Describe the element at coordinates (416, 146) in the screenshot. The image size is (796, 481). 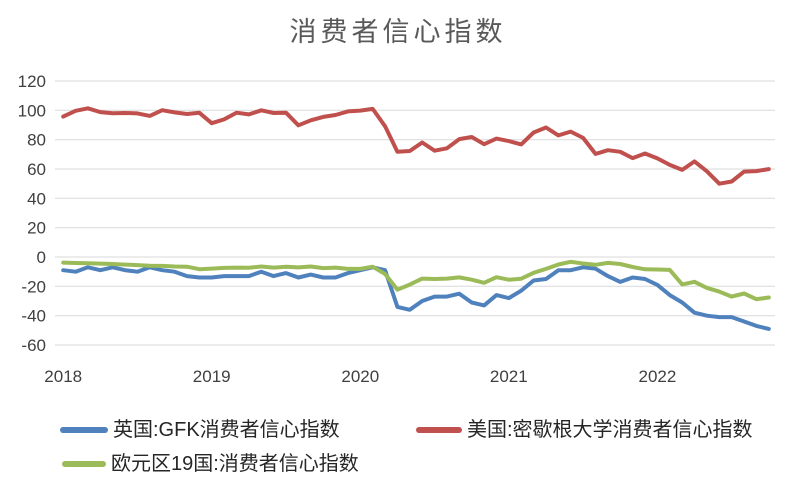
I see `series-line-us` at that location.